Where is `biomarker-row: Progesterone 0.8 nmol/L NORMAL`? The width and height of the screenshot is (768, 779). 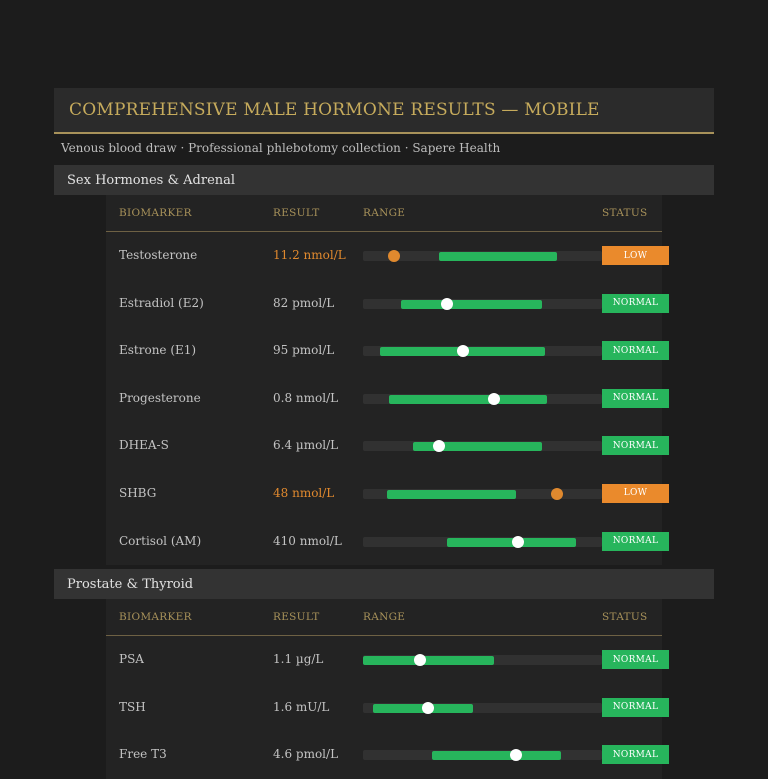
biomarker-row: Progesterone 0.8 nmol/L NORMAL is located at coordinates (387, 399).